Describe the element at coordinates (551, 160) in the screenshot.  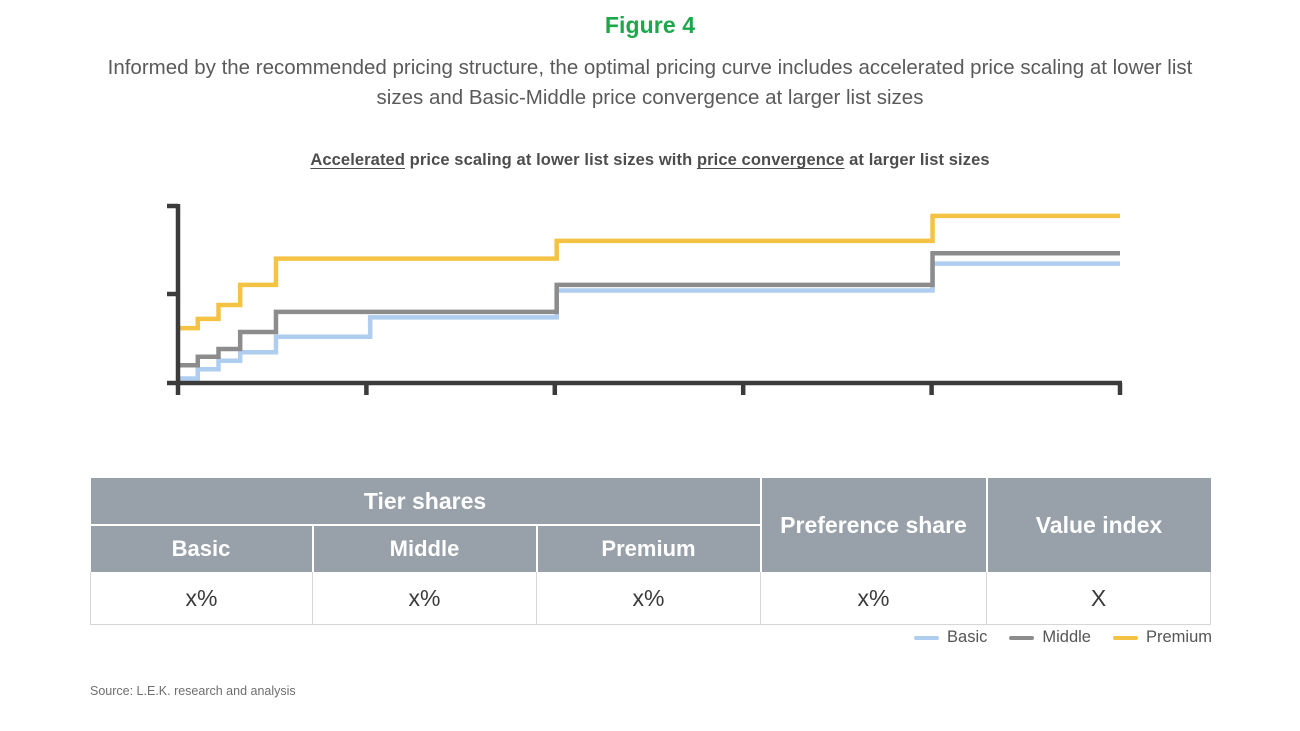
I see `chart-heading-part-2: price scaling at lower list sizes with` at that location.